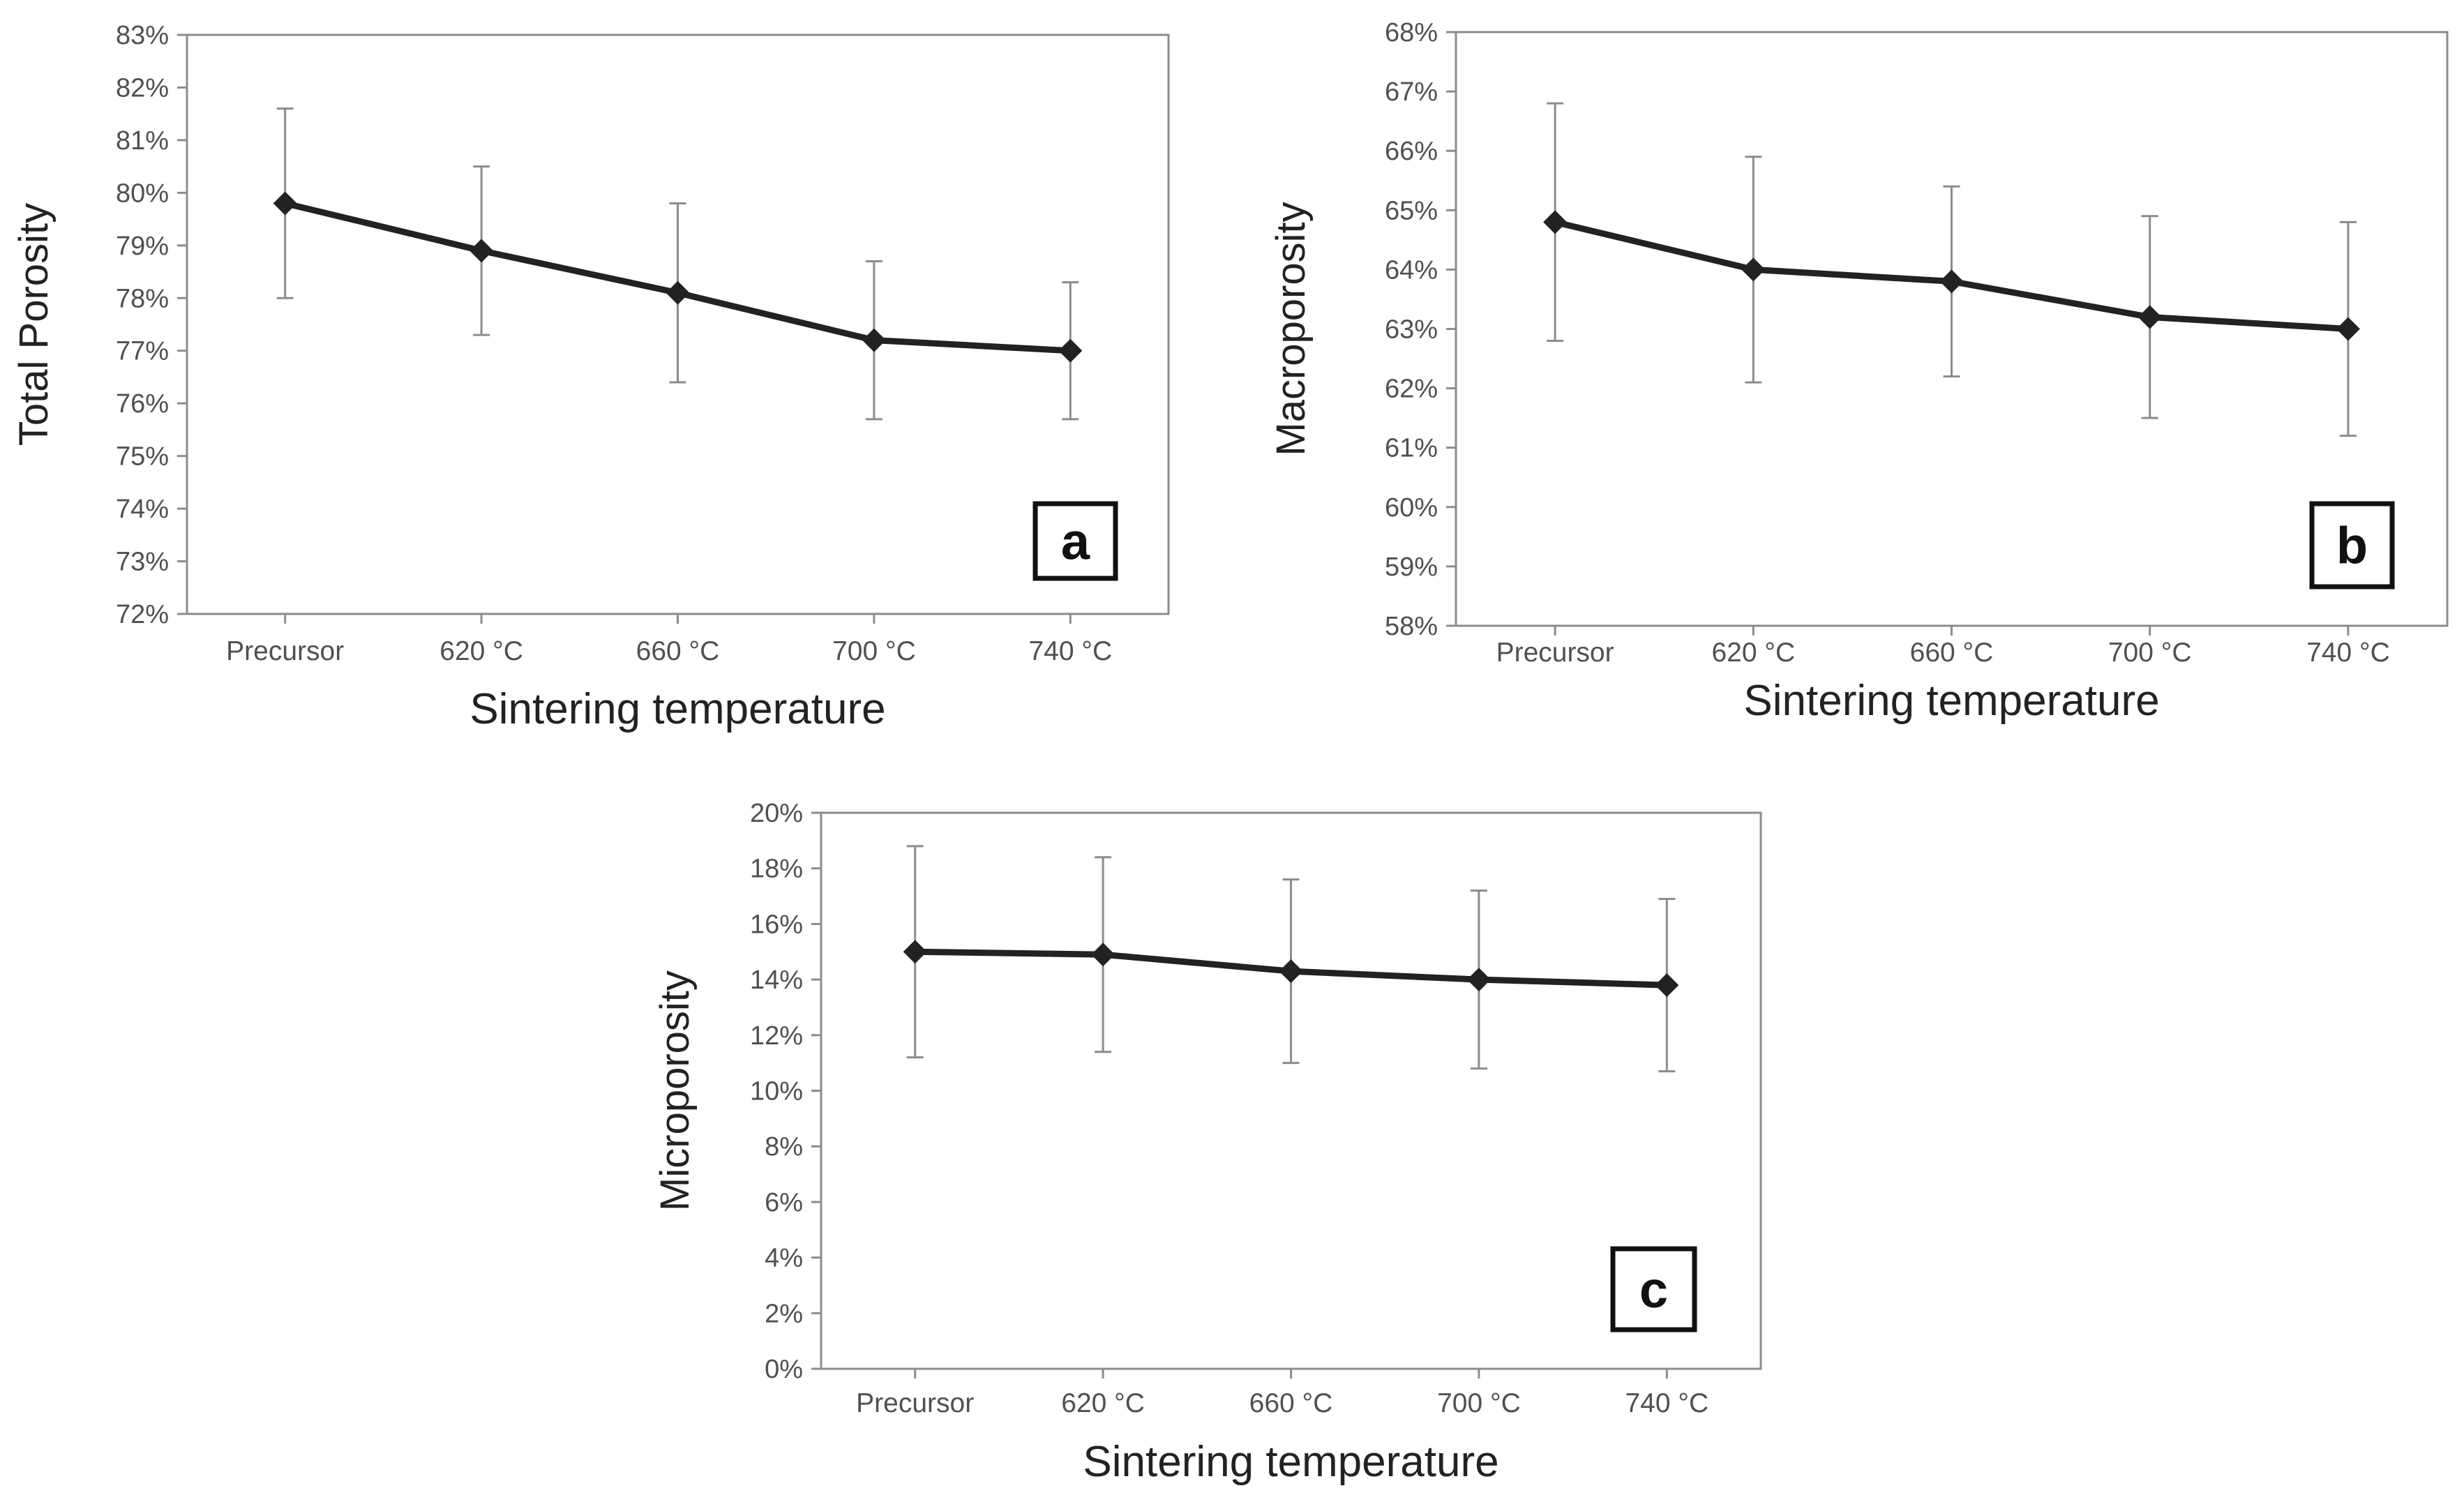 This screenshot has width=2464, height=1509. What do you see at coordinates (143, 614) in the screenshot?
I see `y-tick-label: 72%` at bounding box center [143, 614].